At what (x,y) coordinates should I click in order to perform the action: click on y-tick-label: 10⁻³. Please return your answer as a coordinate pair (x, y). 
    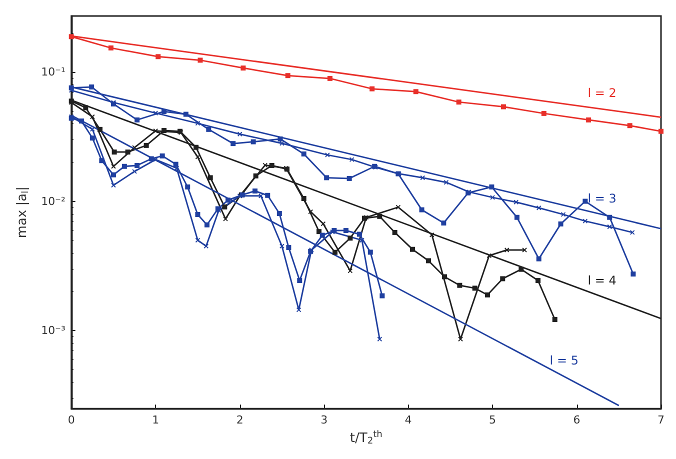
    Looking at the image, I should click on (53, 331).